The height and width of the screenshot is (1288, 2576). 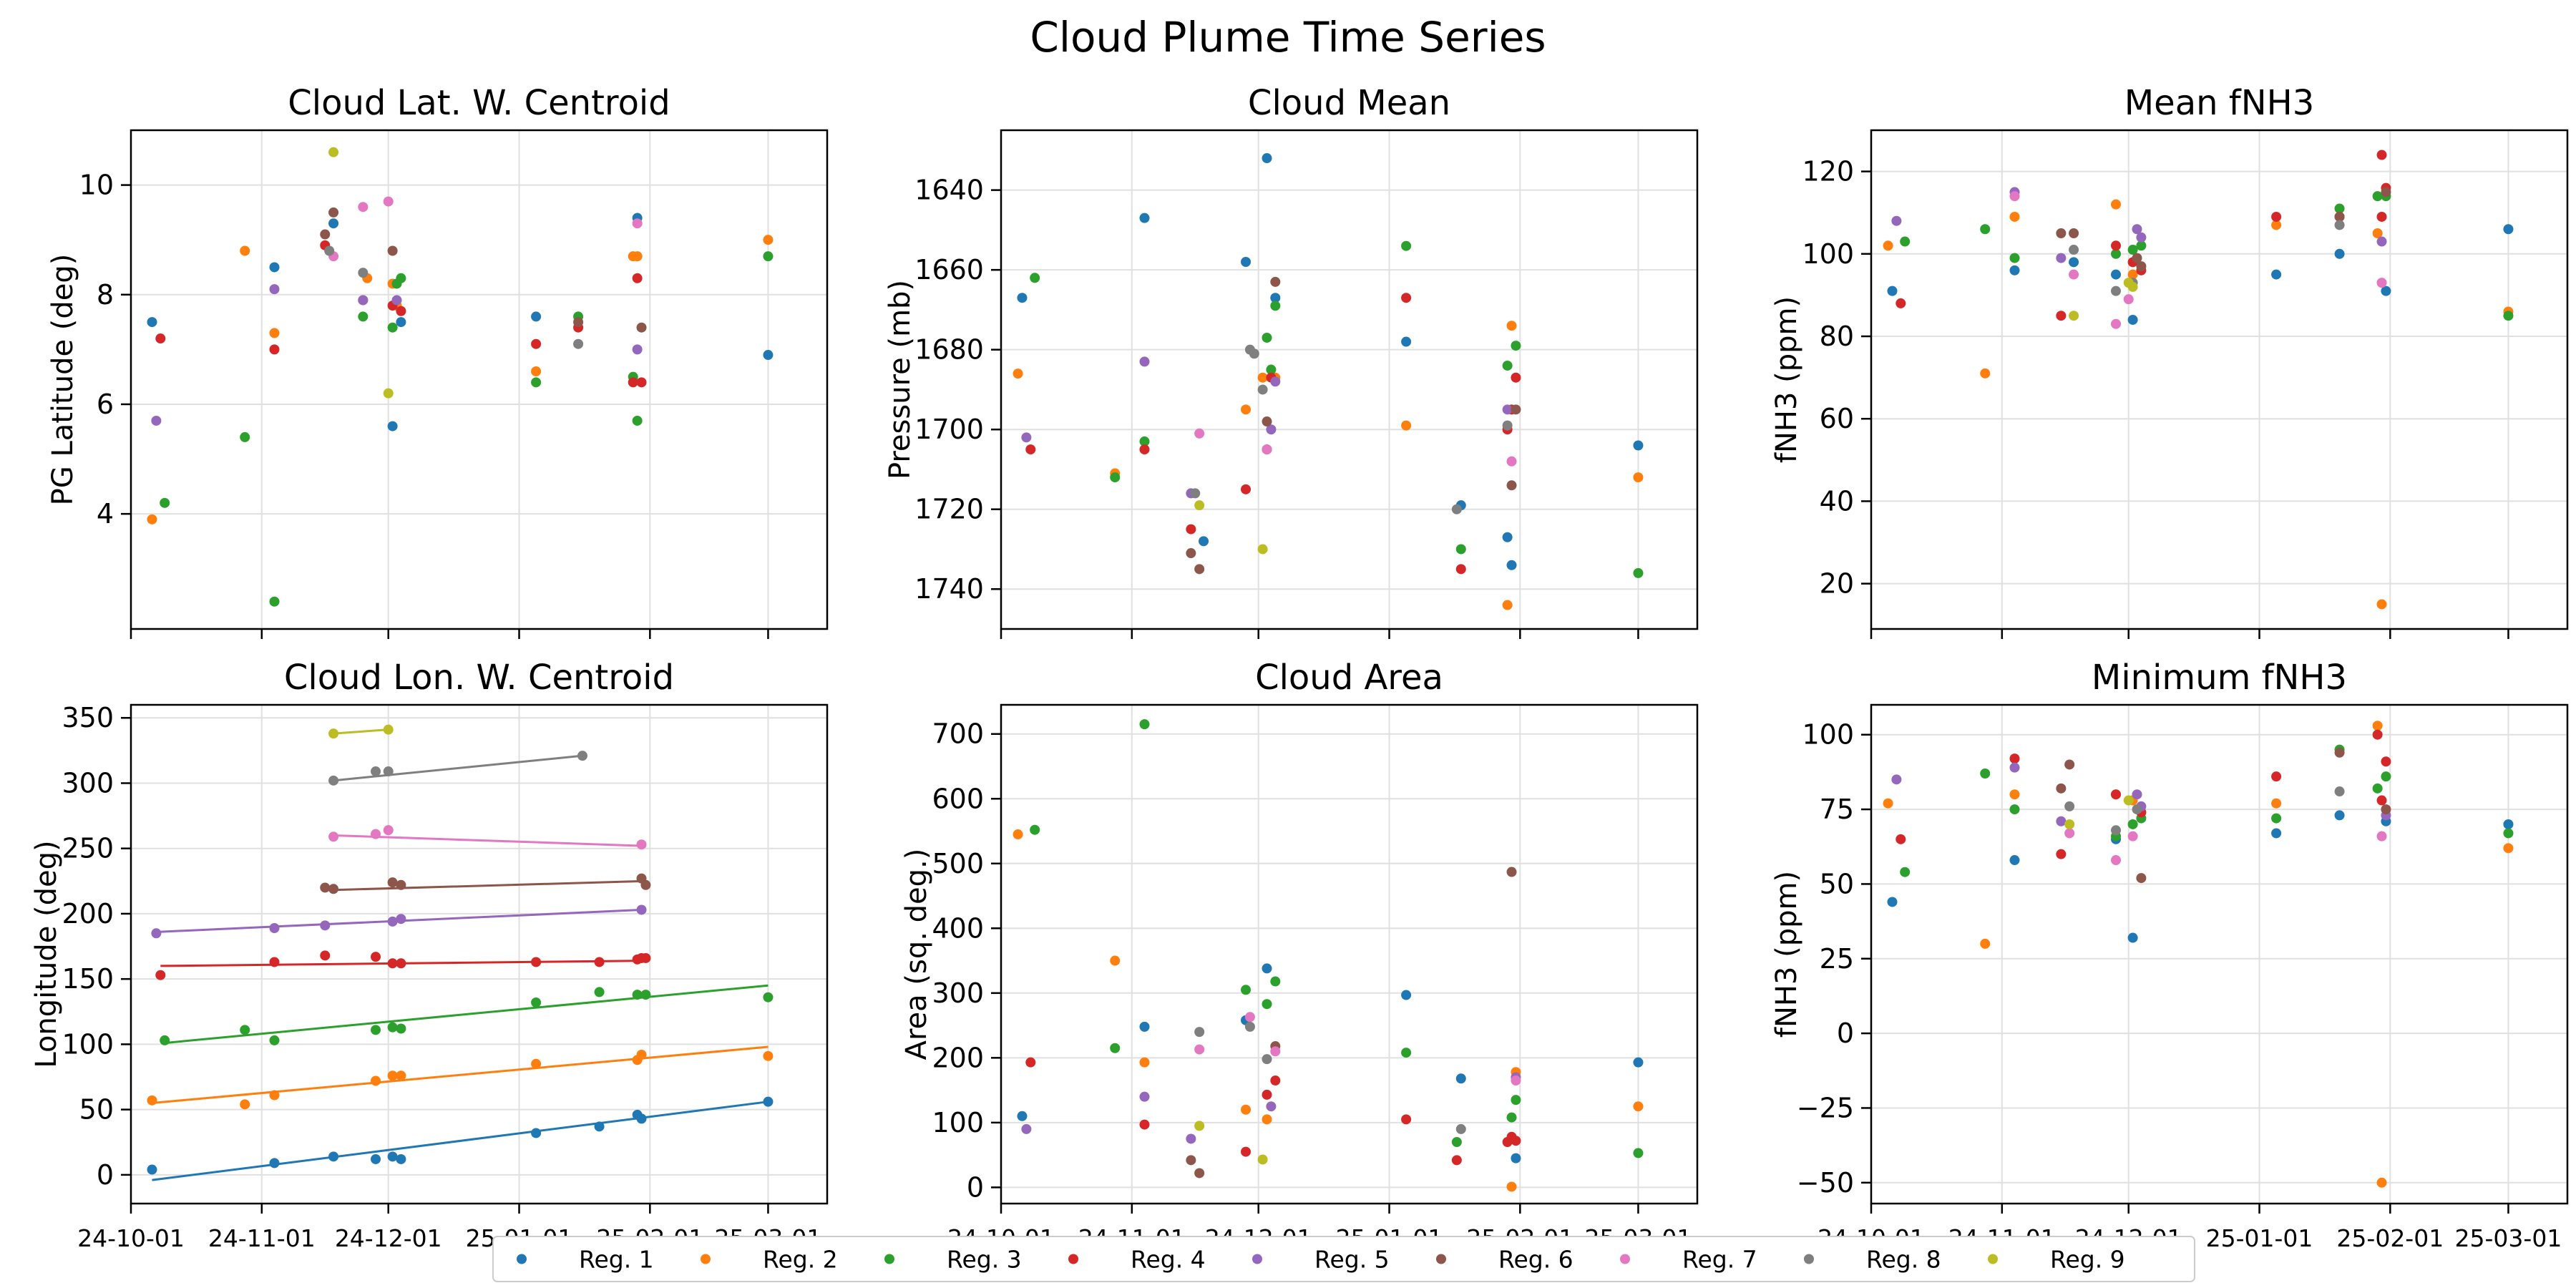 I want to click on x-tick-label: 25-02-01, so click(x=2390, y=1238).